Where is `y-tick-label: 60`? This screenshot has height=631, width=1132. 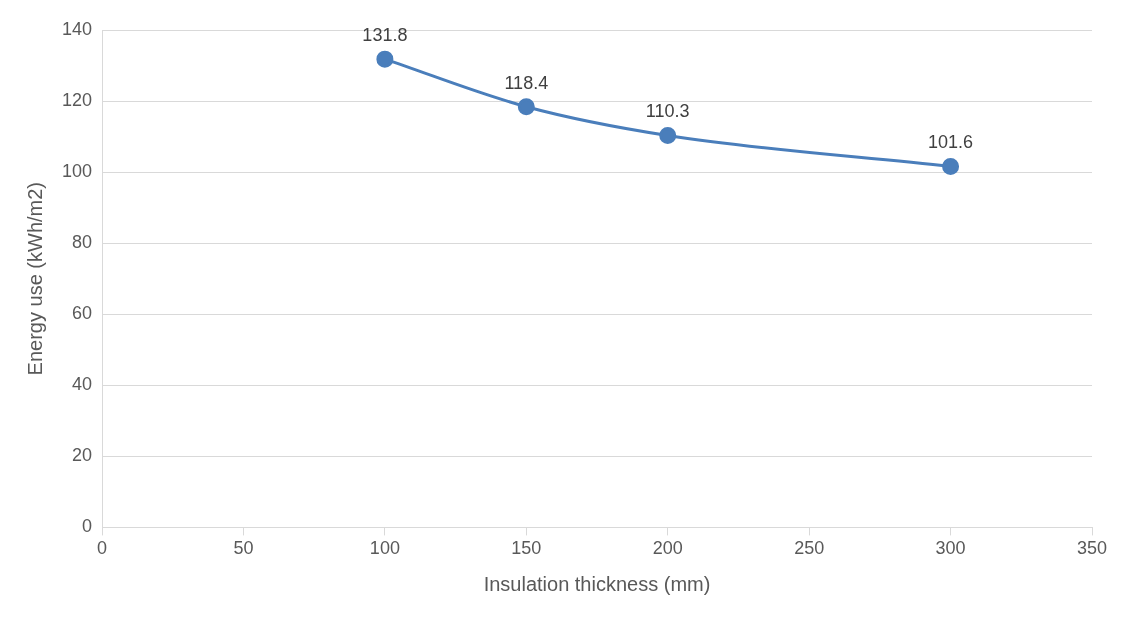
y-tick-label: 60 is located at coordinates (82, 313).